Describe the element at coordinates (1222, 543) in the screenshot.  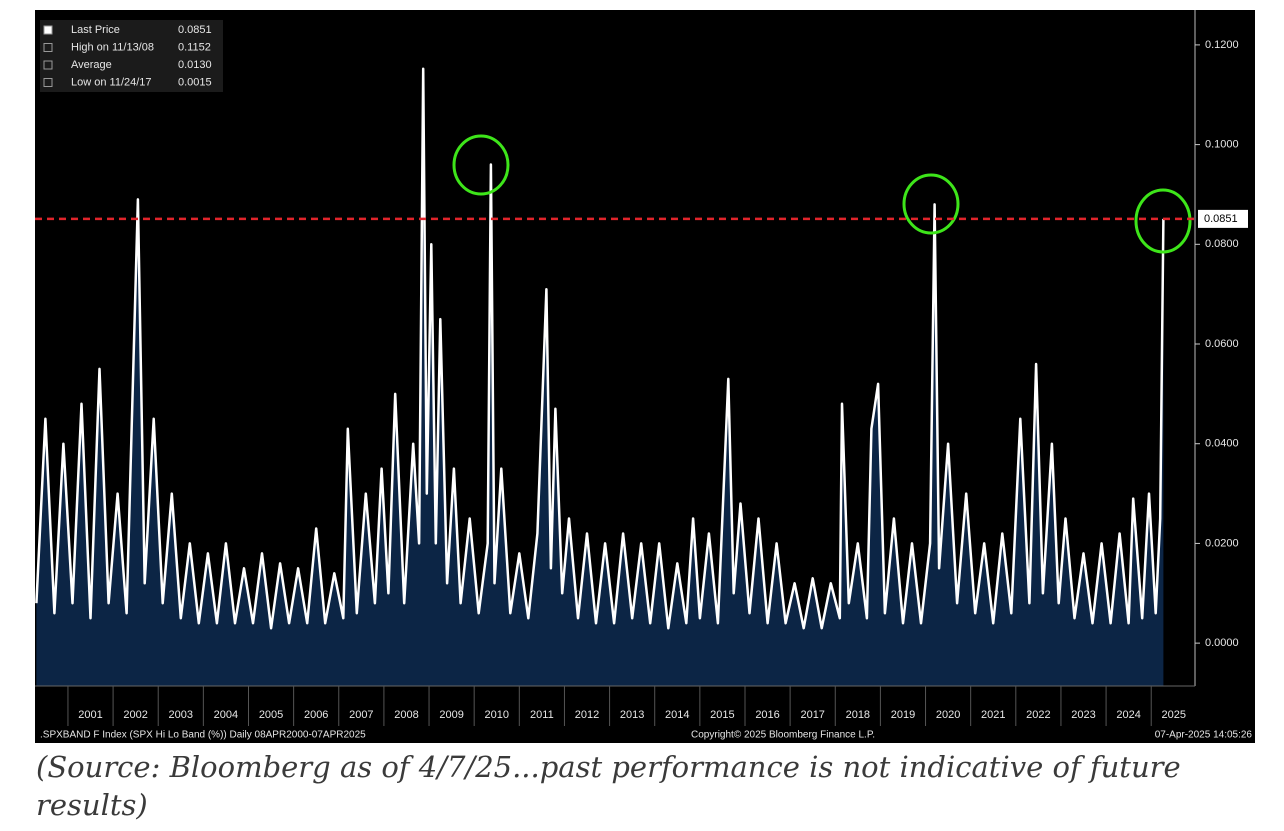
I see `y-tick-label: 0.0200` at that location.